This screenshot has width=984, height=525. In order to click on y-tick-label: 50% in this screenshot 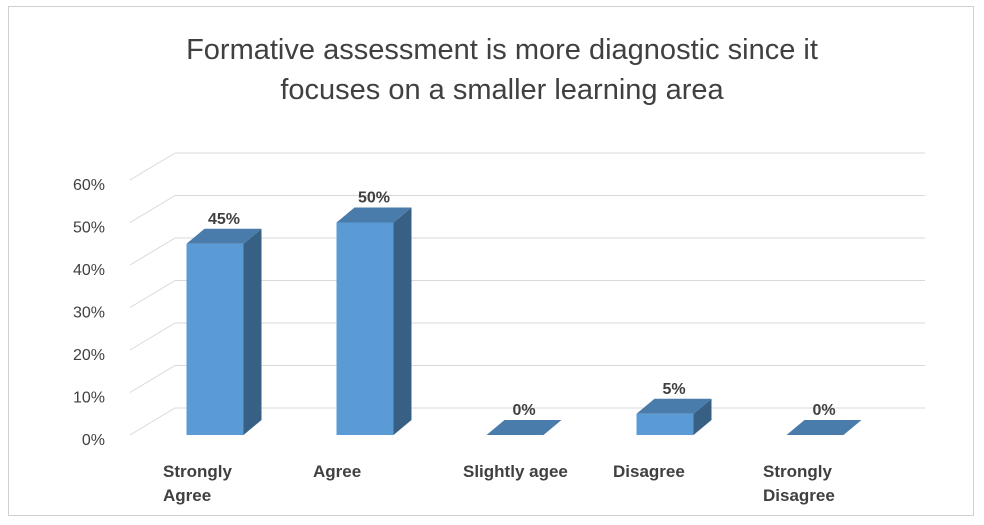, I will do `click(89, 228)`.